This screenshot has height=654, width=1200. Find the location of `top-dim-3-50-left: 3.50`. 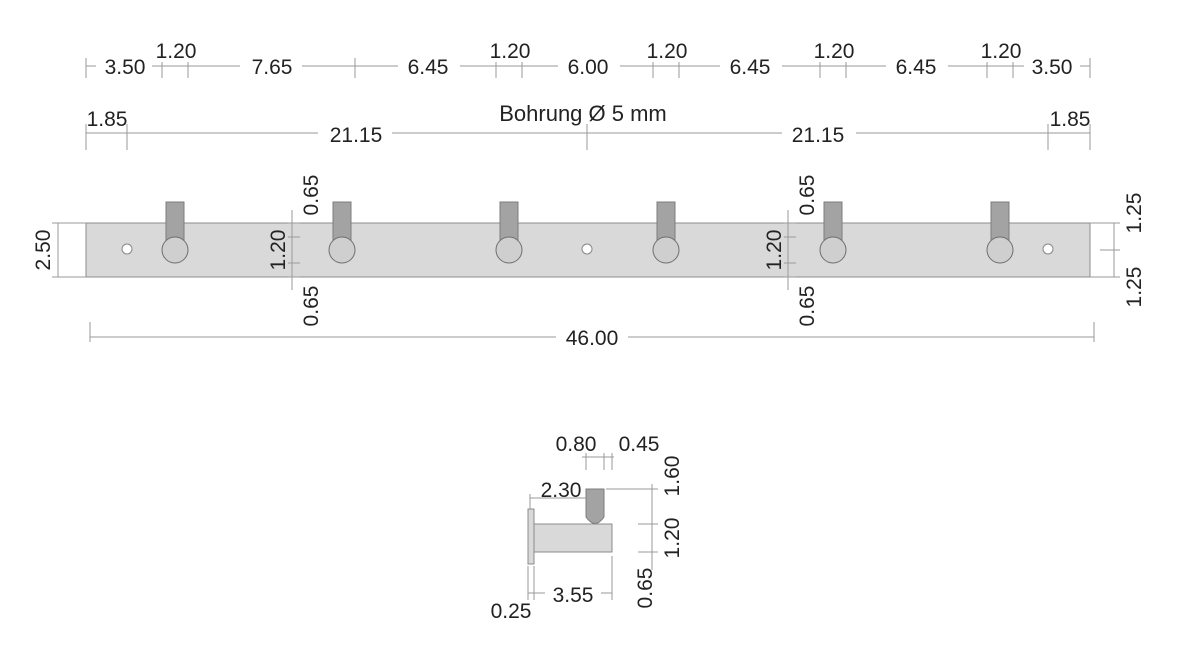

top-dim-3-50-left: 3.50 is located at coordinates (125, 67).